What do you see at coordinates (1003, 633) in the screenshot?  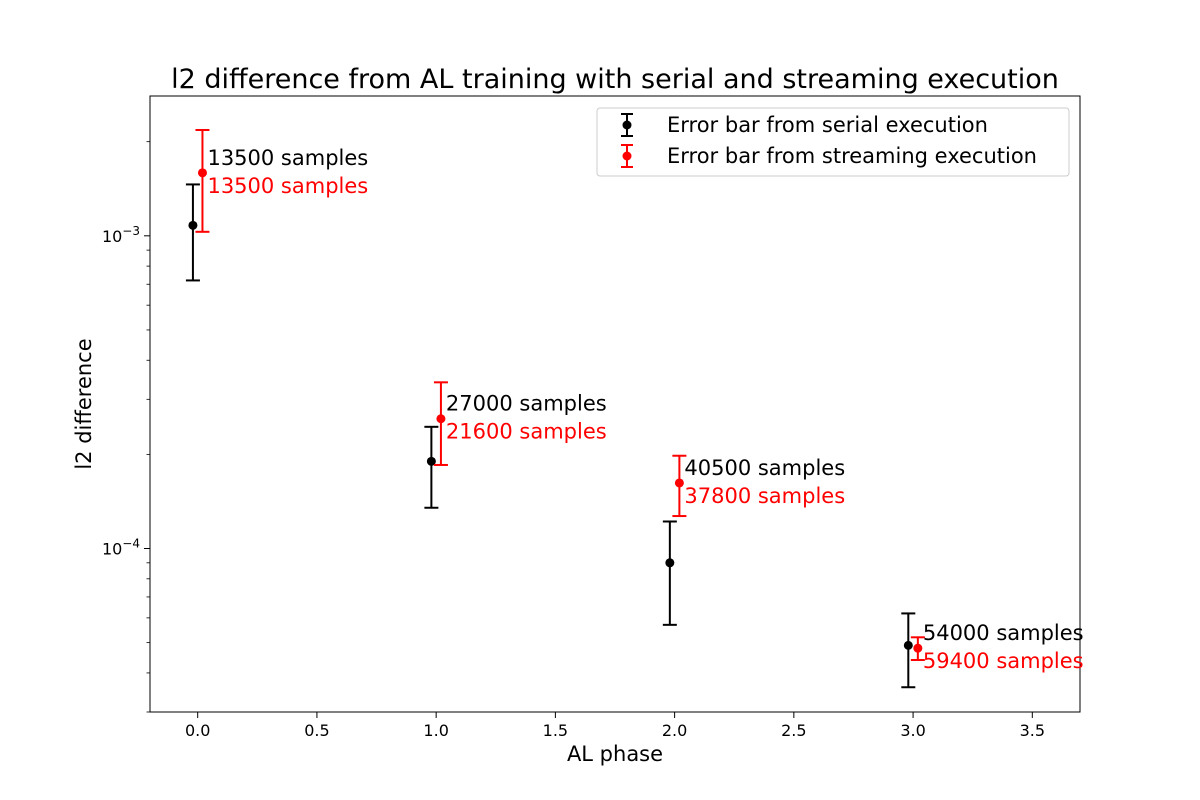 I see `annotation-serial: 54000 samples` at bounding box center [1003, 633].